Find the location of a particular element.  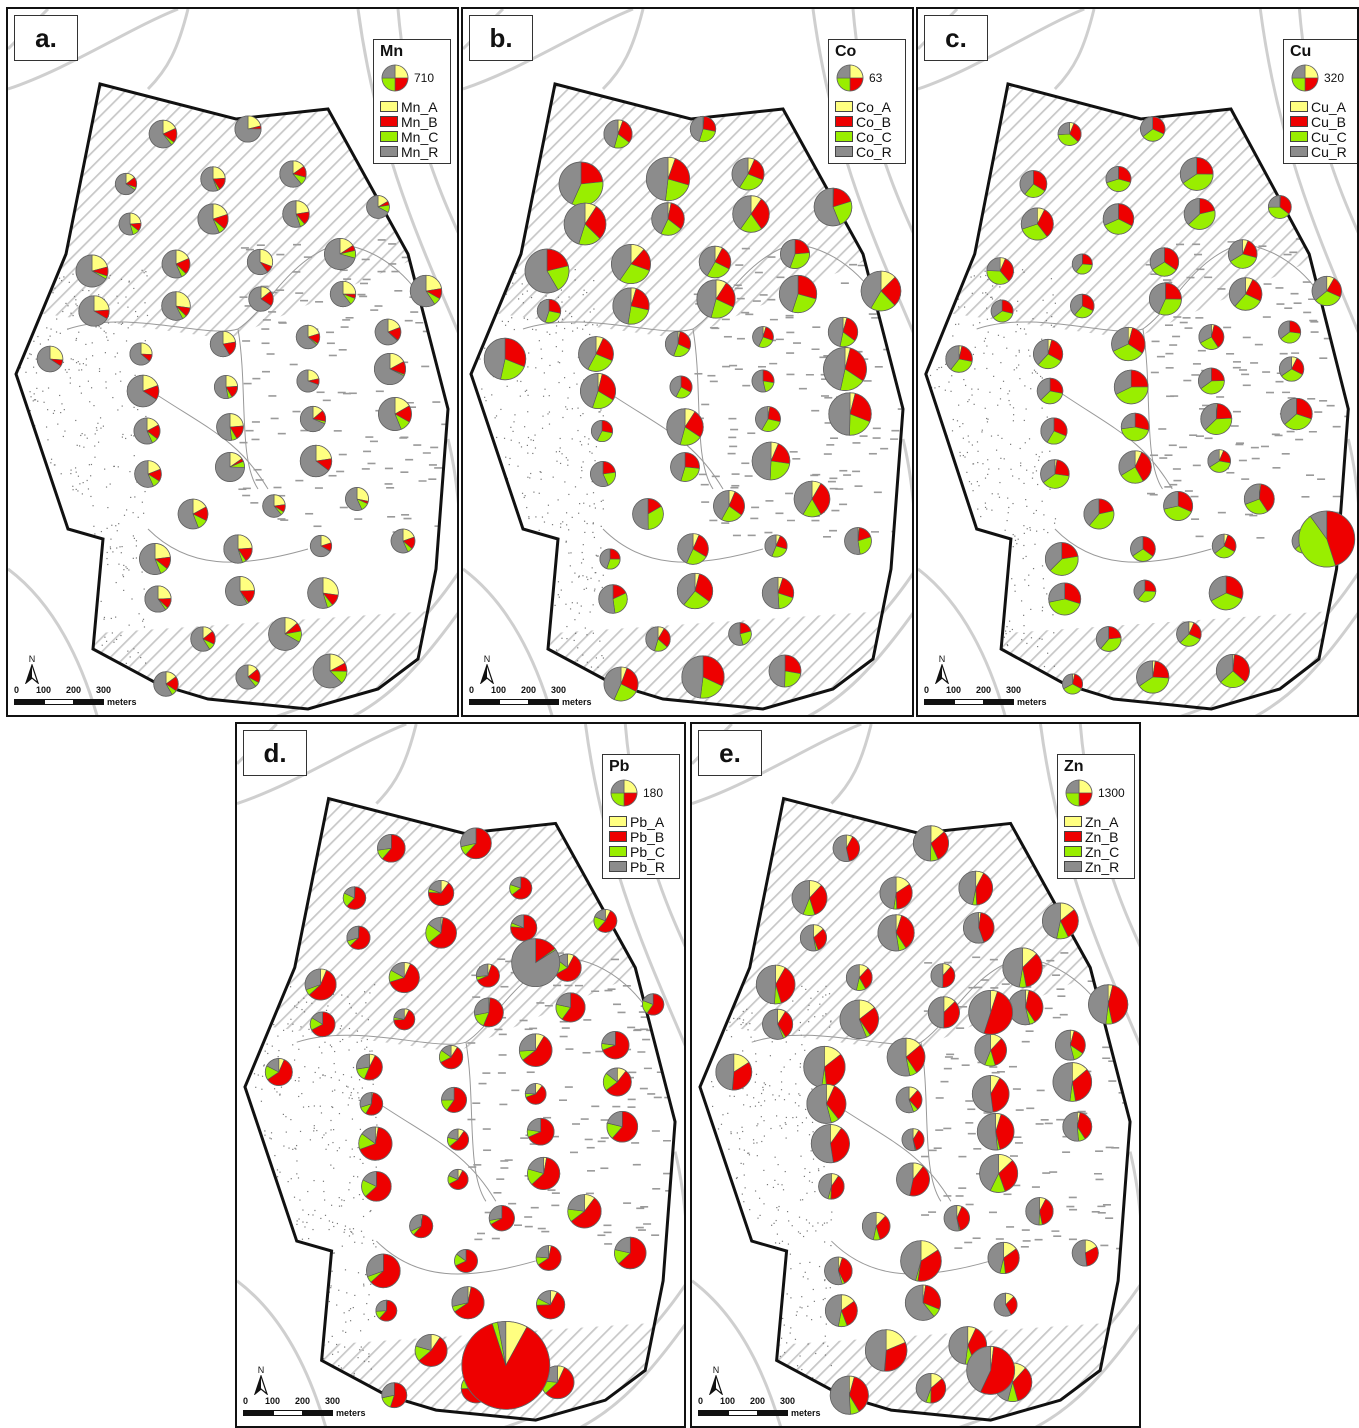

scale-bar: 0 100 200 300 meters is located at coordinates (994, 696).